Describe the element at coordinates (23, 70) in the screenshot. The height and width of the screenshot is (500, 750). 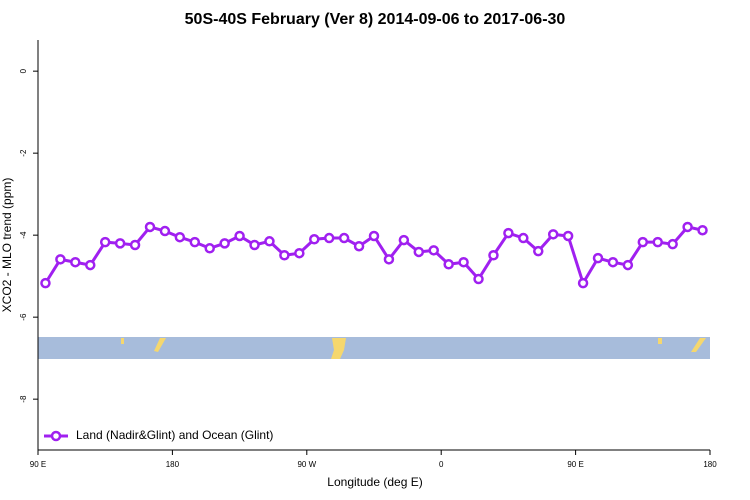
I see `y-tick-label: 0` at that location.